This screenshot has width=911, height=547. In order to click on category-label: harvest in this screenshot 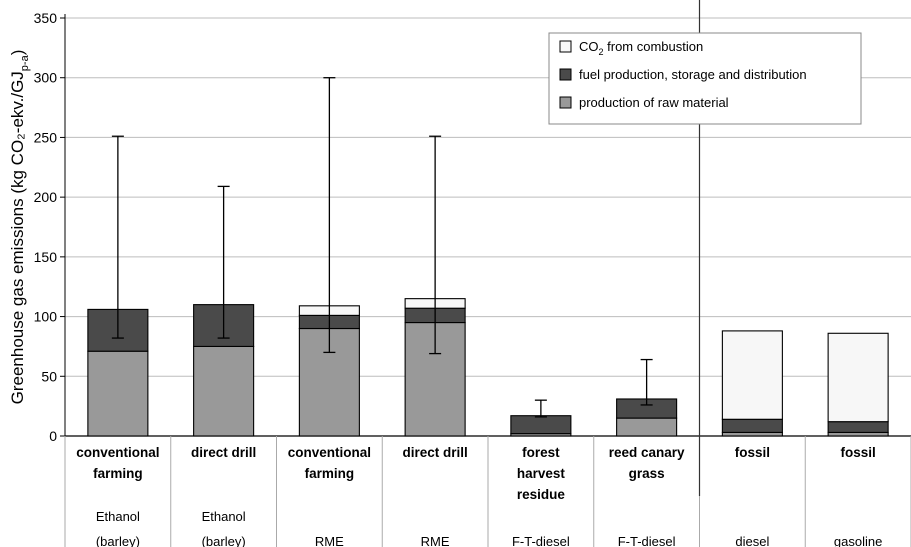, I will do `click(541, 473)`.